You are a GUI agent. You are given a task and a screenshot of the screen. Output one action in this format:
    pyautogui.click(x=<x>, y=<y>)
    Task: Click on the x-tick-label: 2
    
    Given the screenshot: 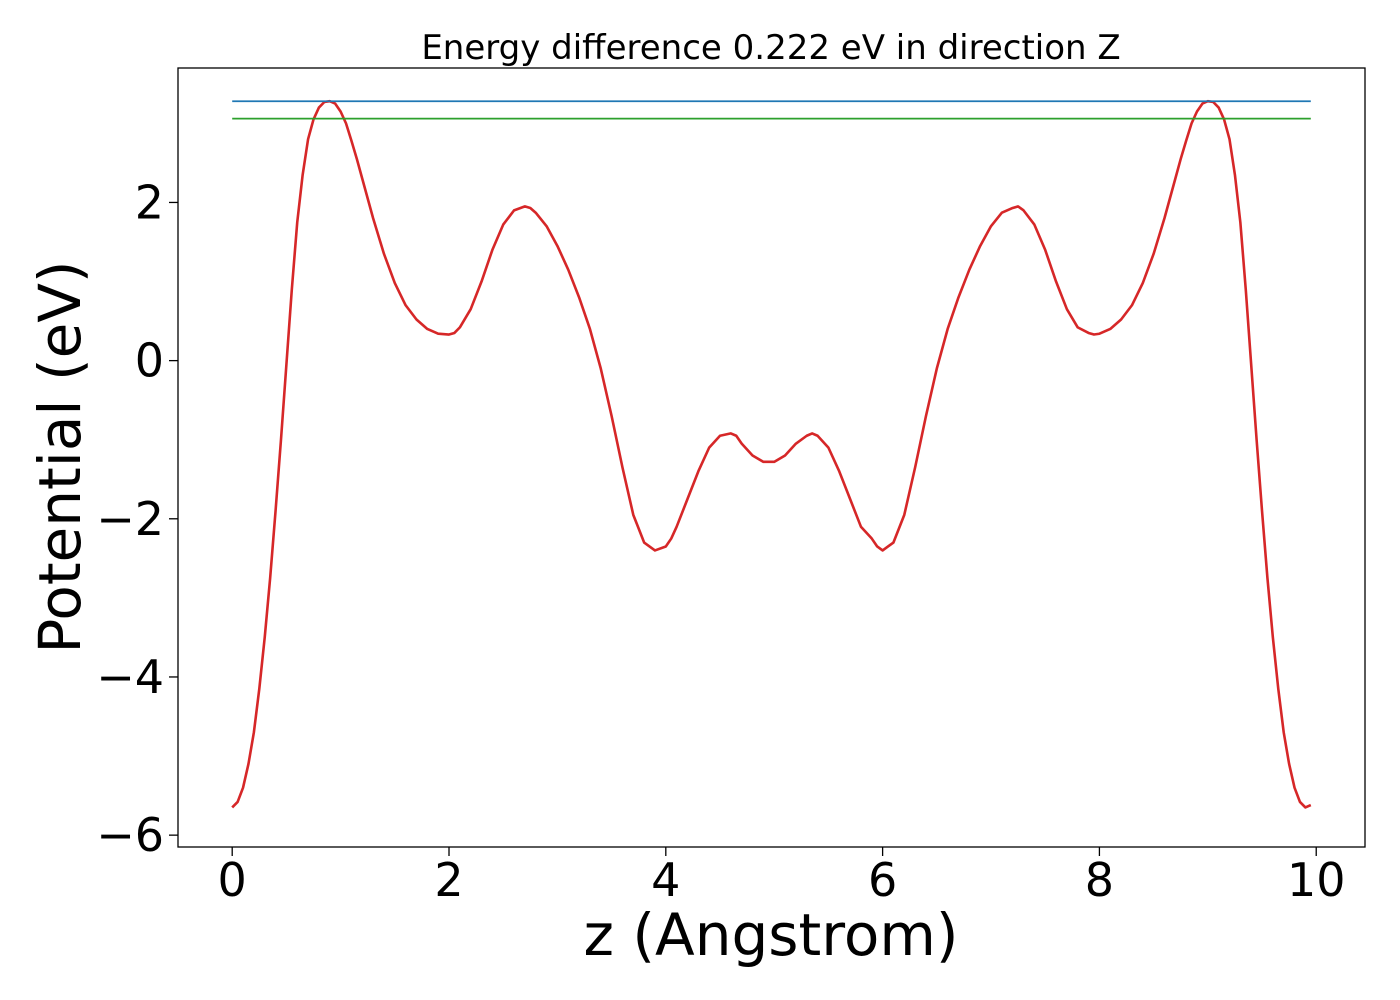 What is the action you would take?
    pyautogui.click(x=448, y=880)
    